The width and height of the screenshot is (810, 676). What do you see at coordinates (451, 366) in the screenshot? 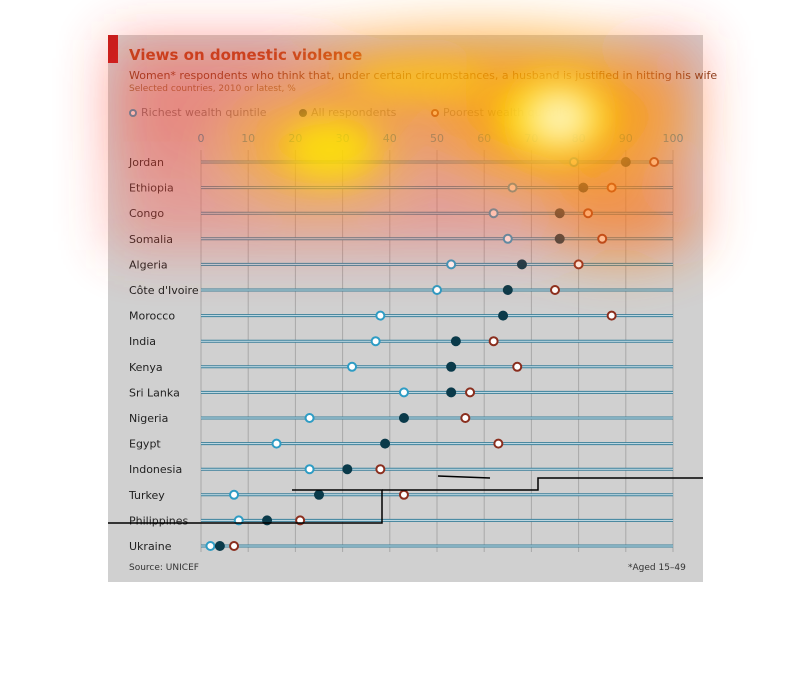
I see `all-point-kenya` at bounding box center [451, 366].